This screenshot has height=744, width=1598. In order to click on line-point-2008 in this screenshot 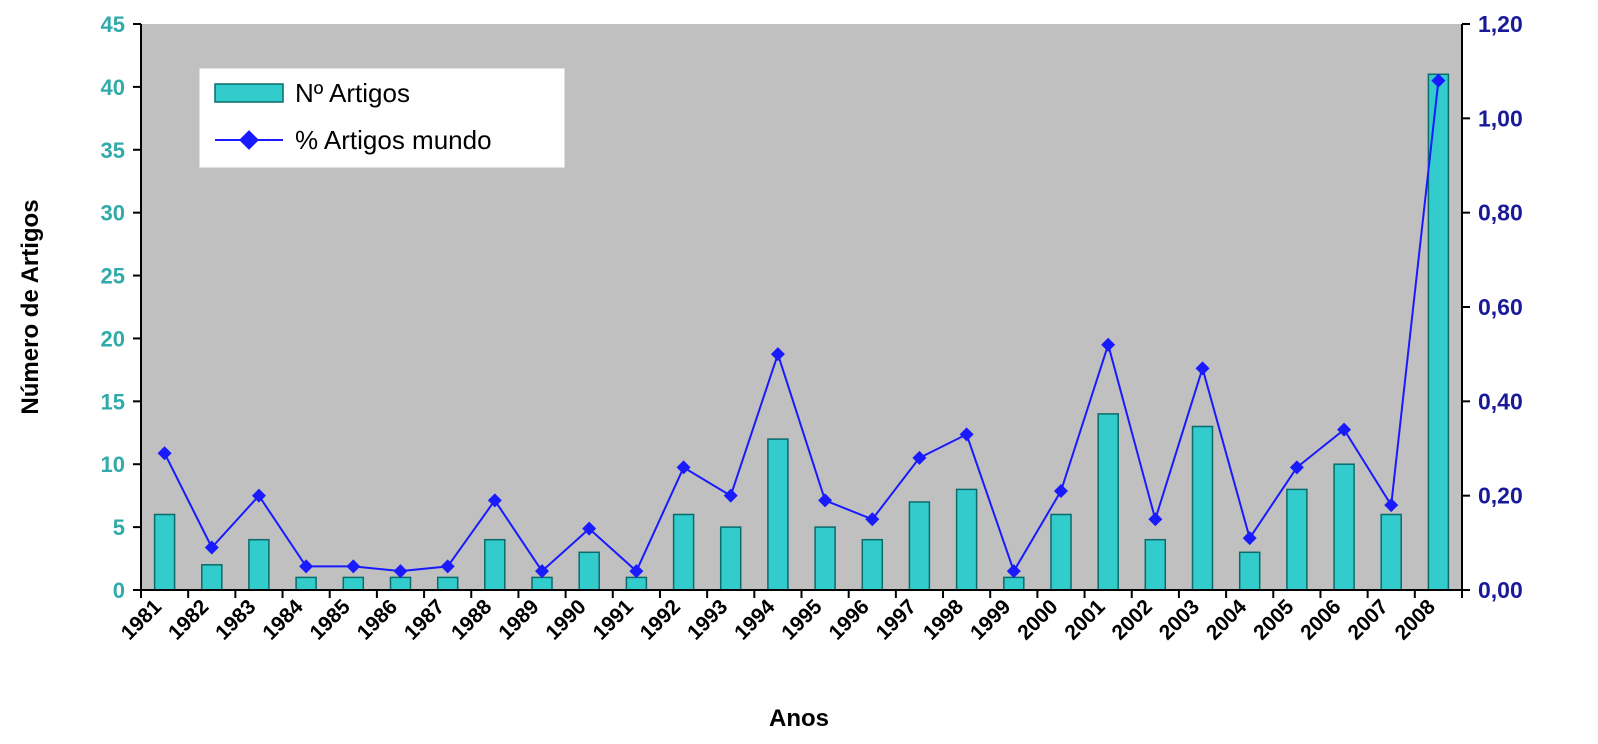, I will do `click(1438, 80)`.